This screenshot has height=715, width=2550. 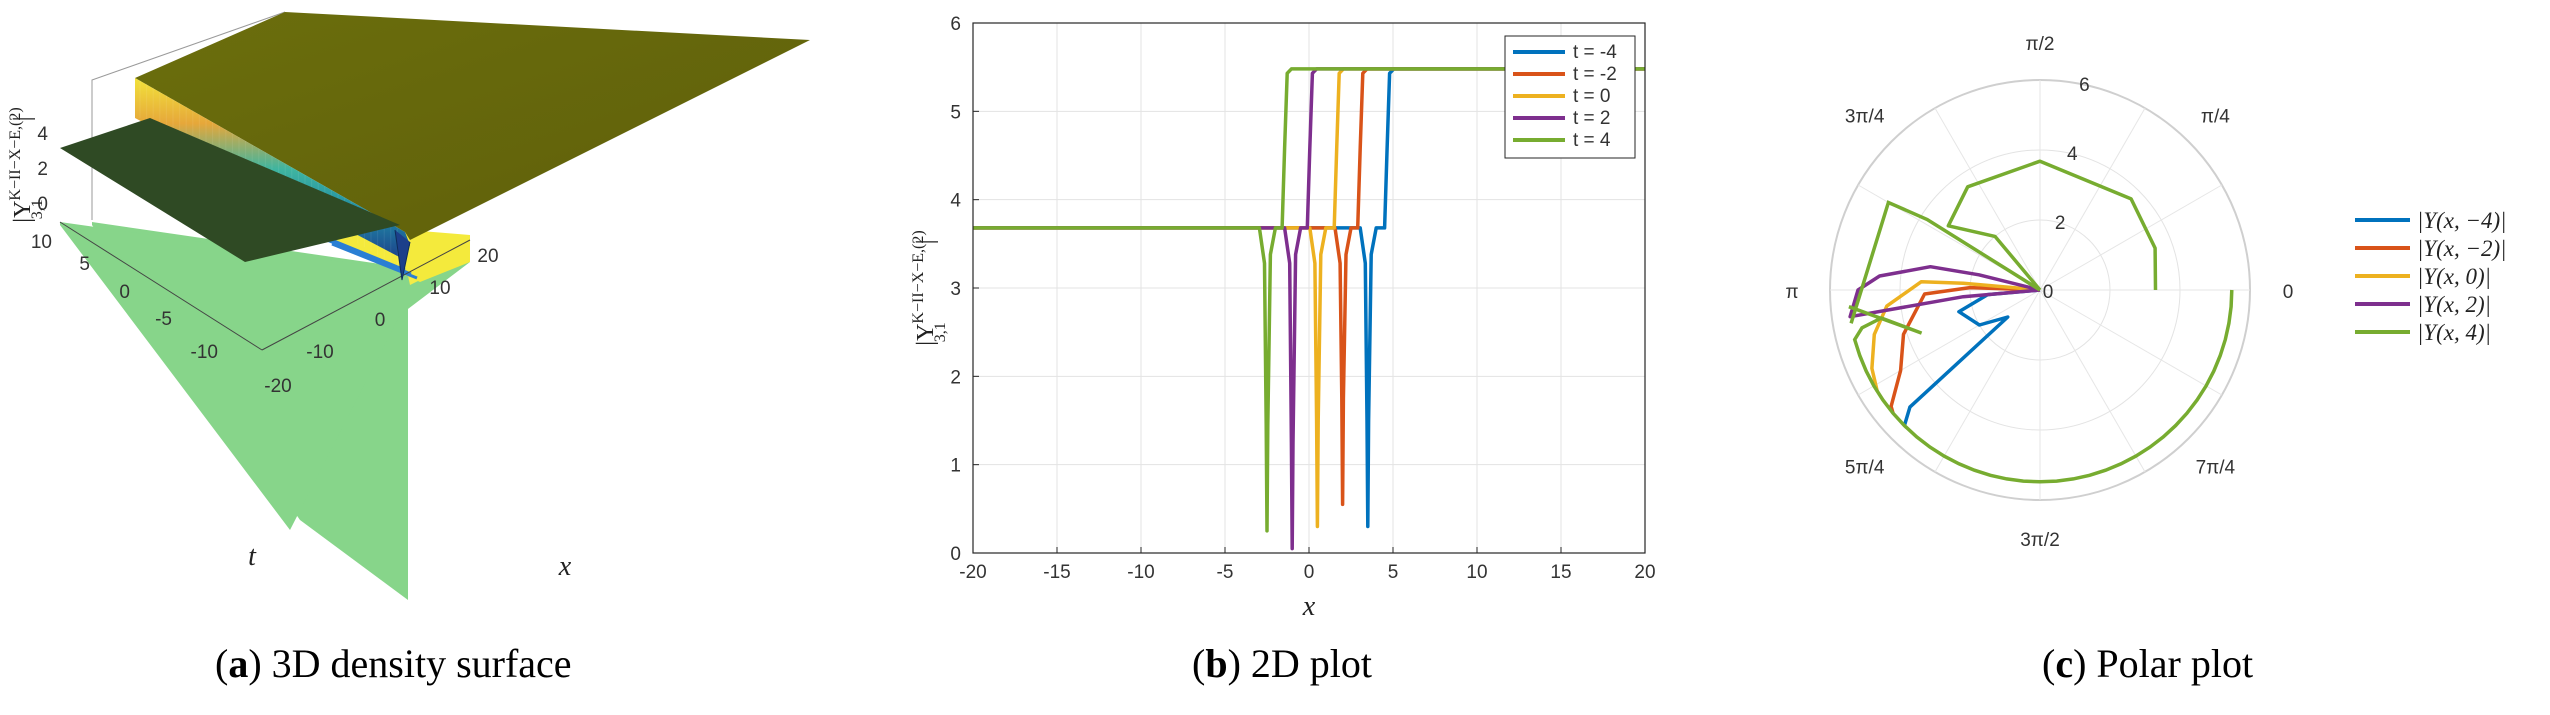 I want to click on polar-series, so click(x=2041, y=321).